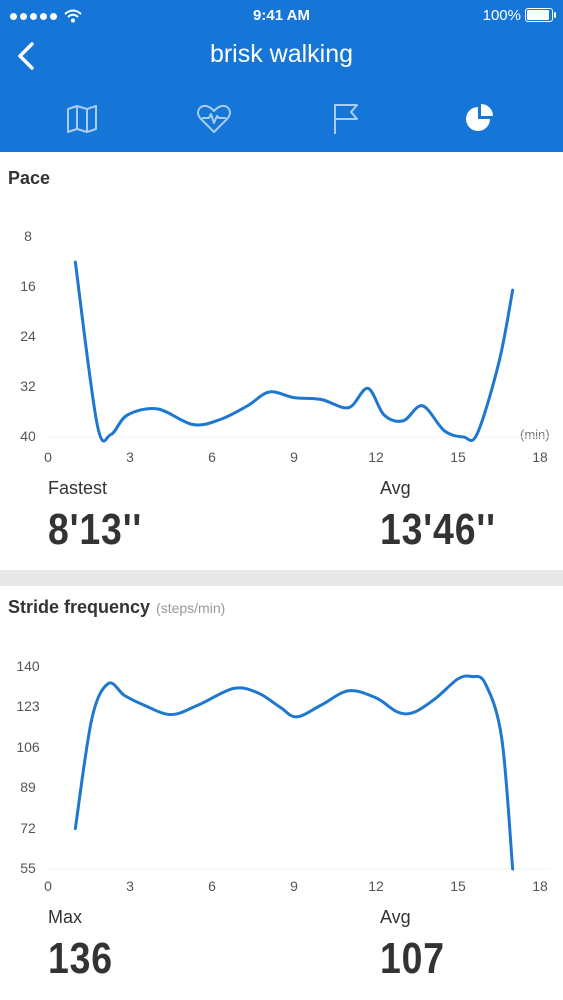 This screenshot has height=1000, width=563. Describe the element at coordinates (501, 15) in the screenshot. I see `battery-percent: 100%` at that location.